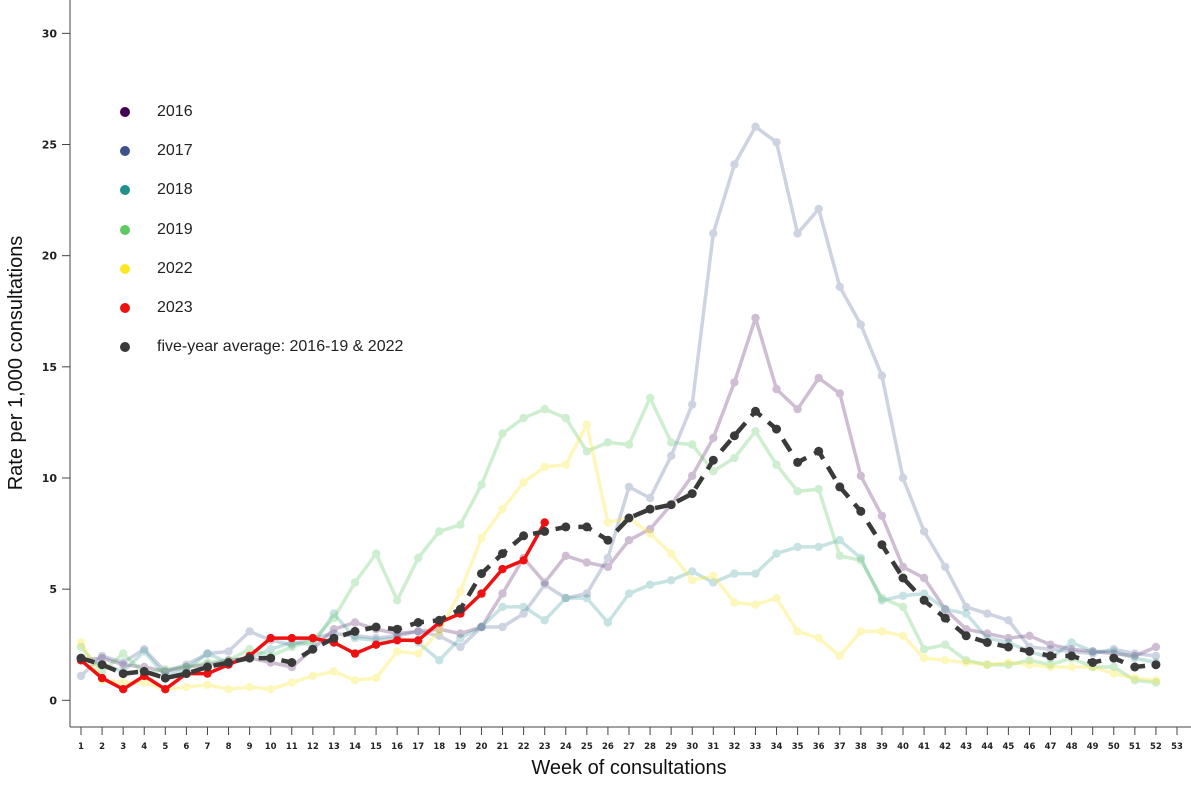 The height and width of the screenshot is (785, 1191). I want to click on x-tick-label: 43, so click(966, 747).